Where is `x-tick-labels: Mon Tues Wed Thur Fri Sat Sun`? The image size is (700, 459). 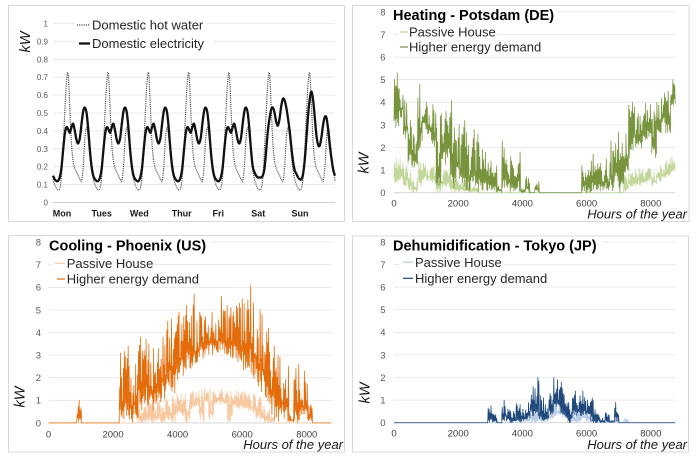
x-tick-labels: Mon Tues Wed Thur Fri Sat Sun is located at coordinates (181, 214).